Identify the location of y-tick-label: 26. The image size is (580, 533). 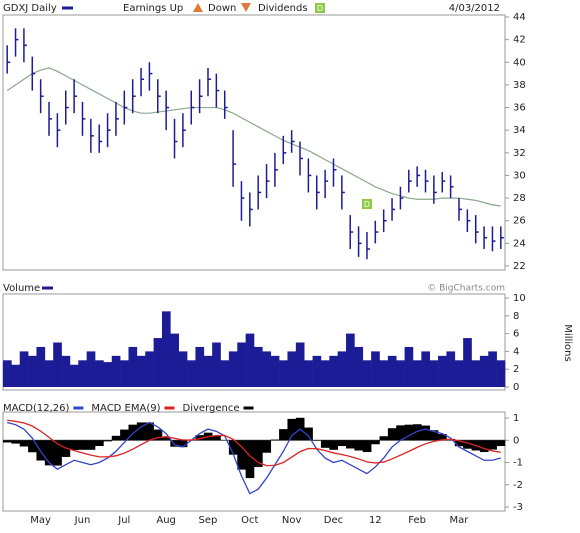
(519, 221).